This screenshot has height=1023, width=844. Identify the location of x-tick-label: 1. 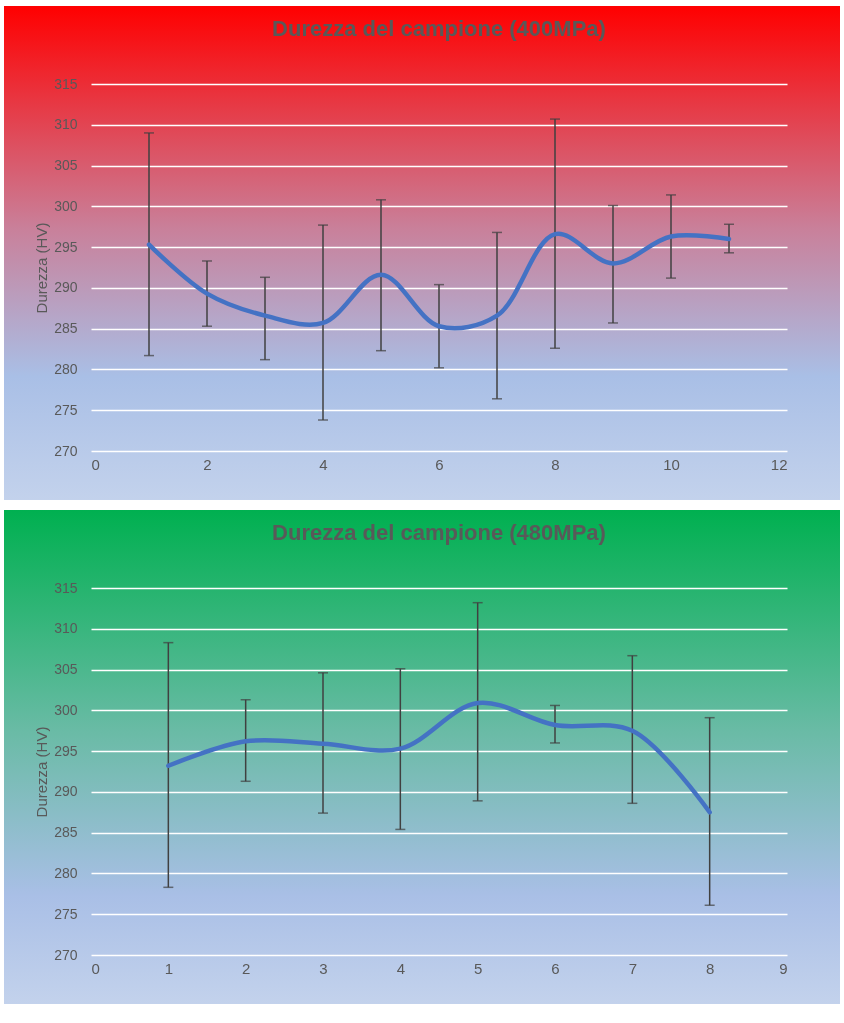
(169, 968).